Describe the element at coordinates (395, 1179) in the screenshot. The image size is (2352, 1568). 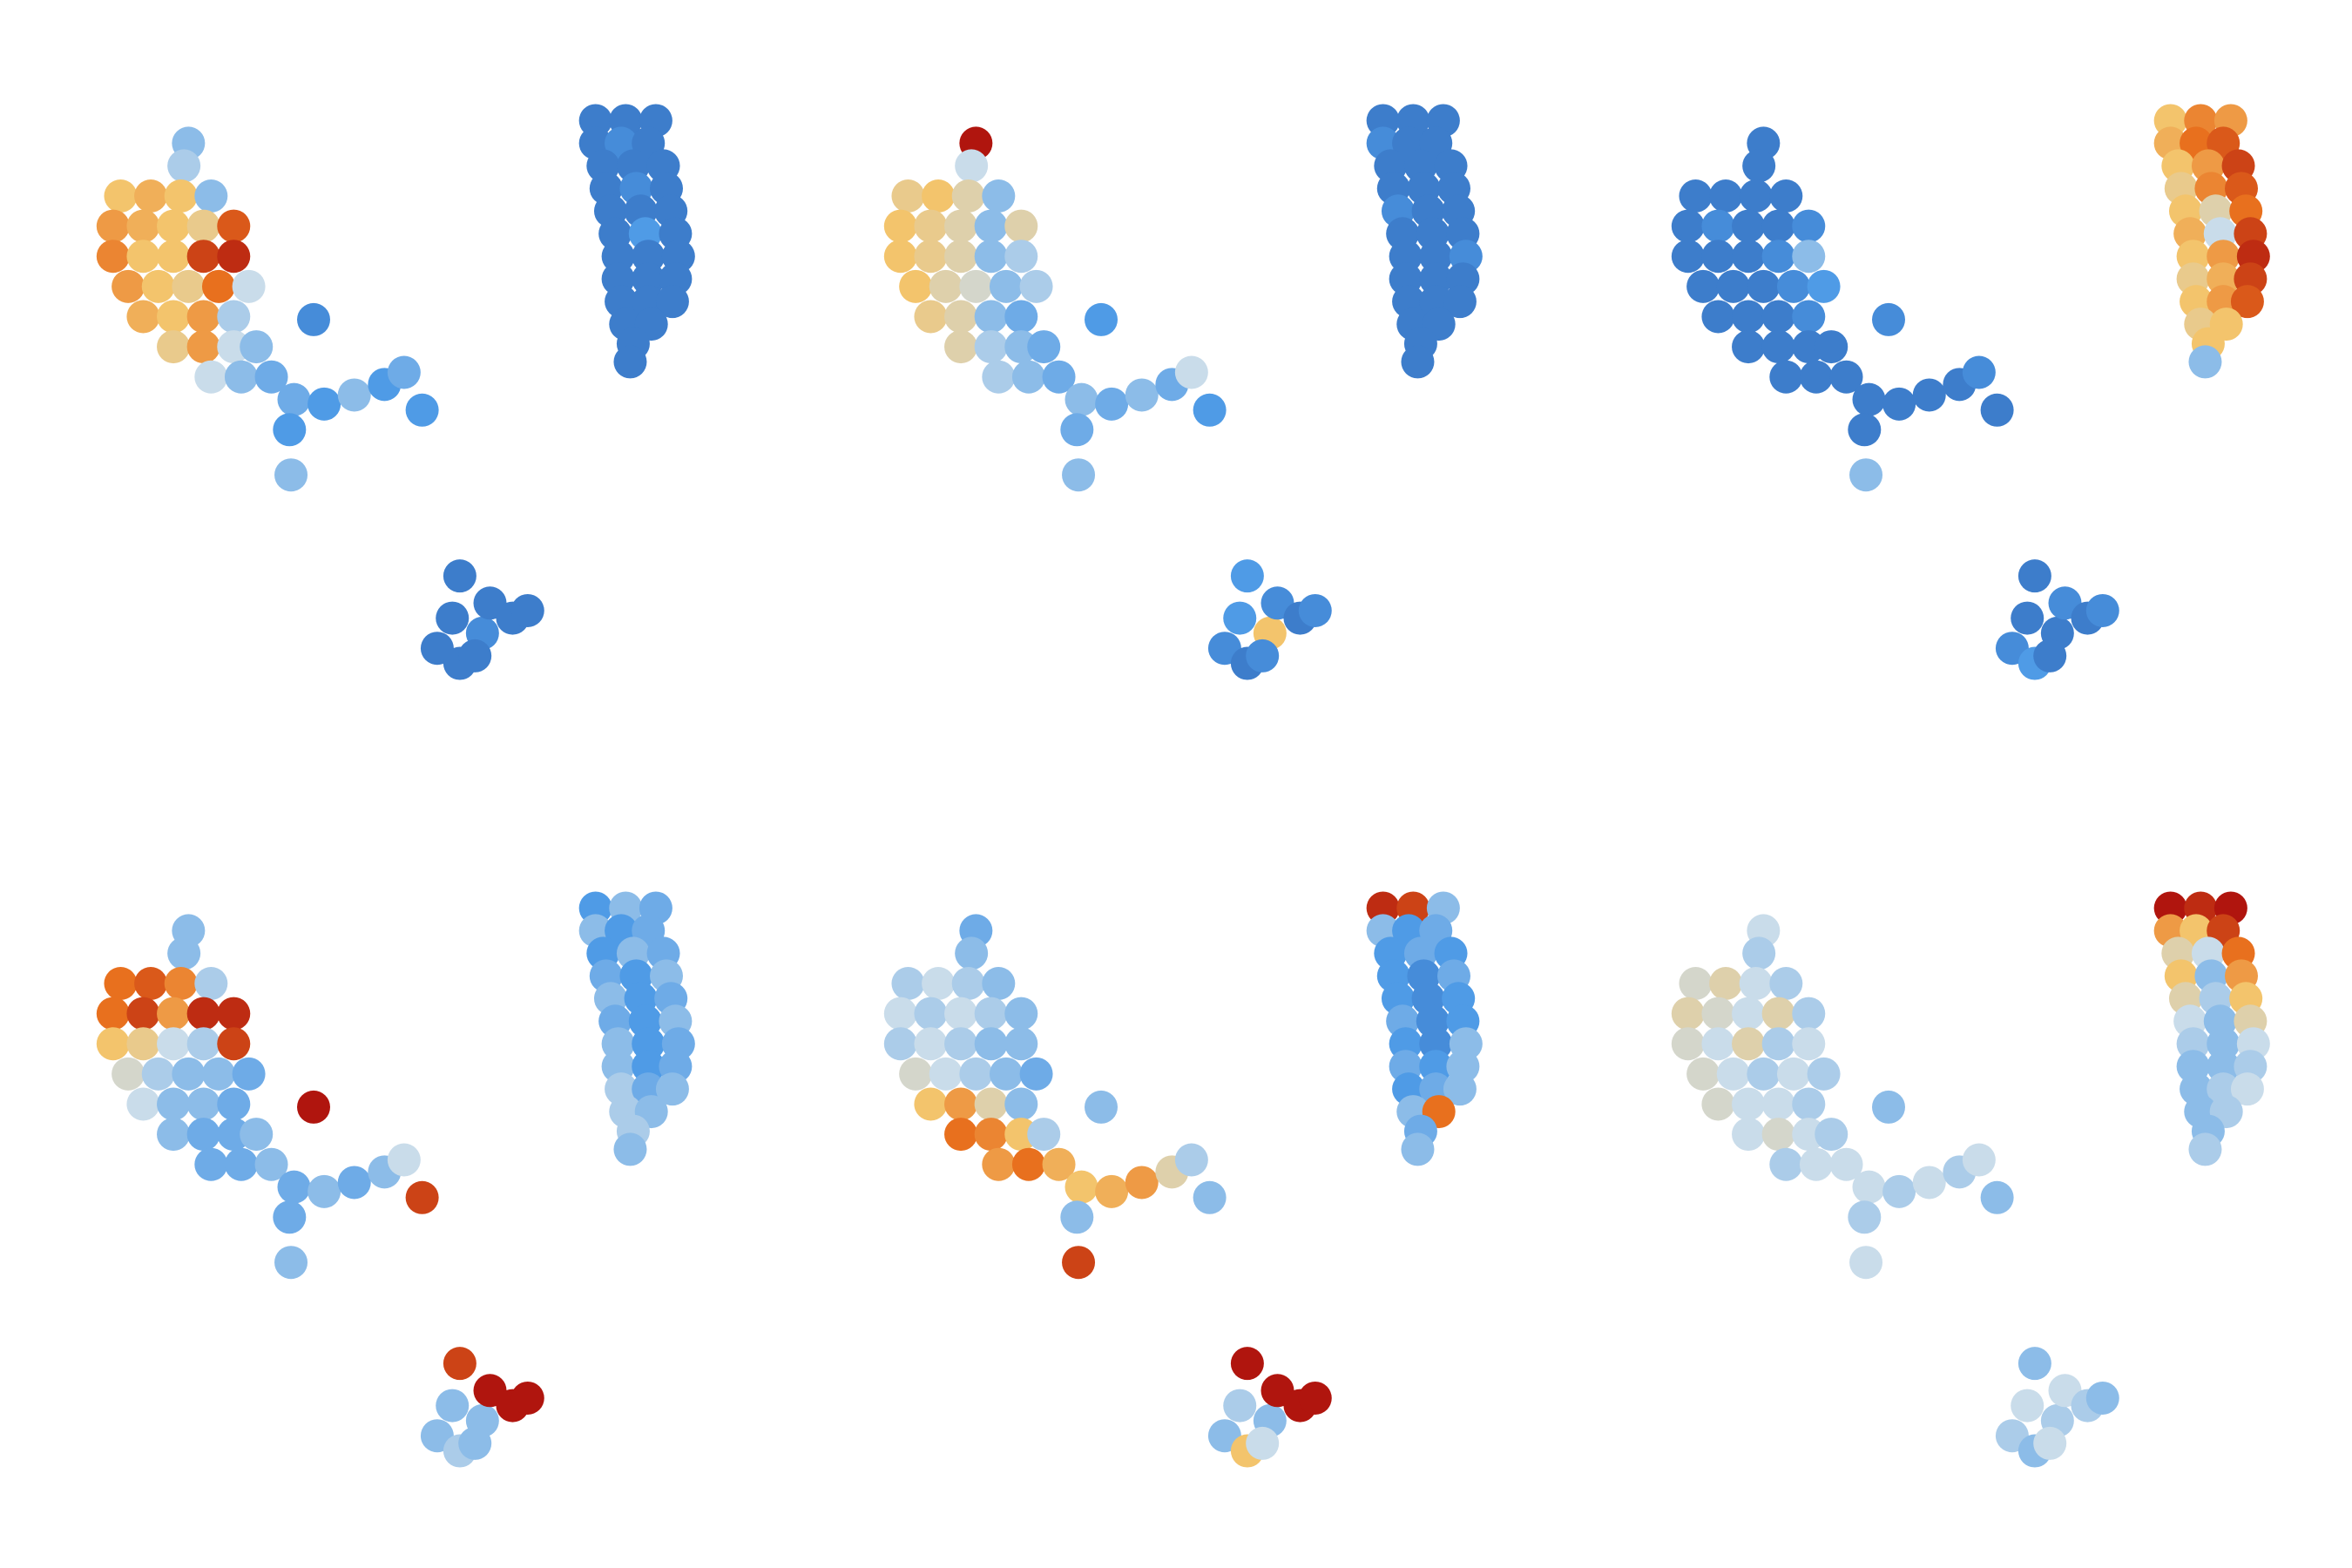
I see `panel` at that location.